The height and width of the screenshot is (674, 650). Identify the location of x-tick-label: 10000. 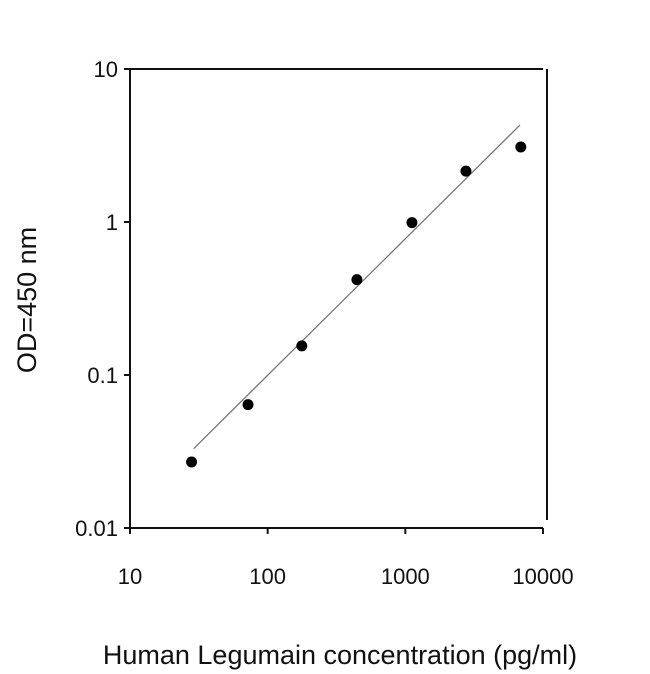
(542, 576).